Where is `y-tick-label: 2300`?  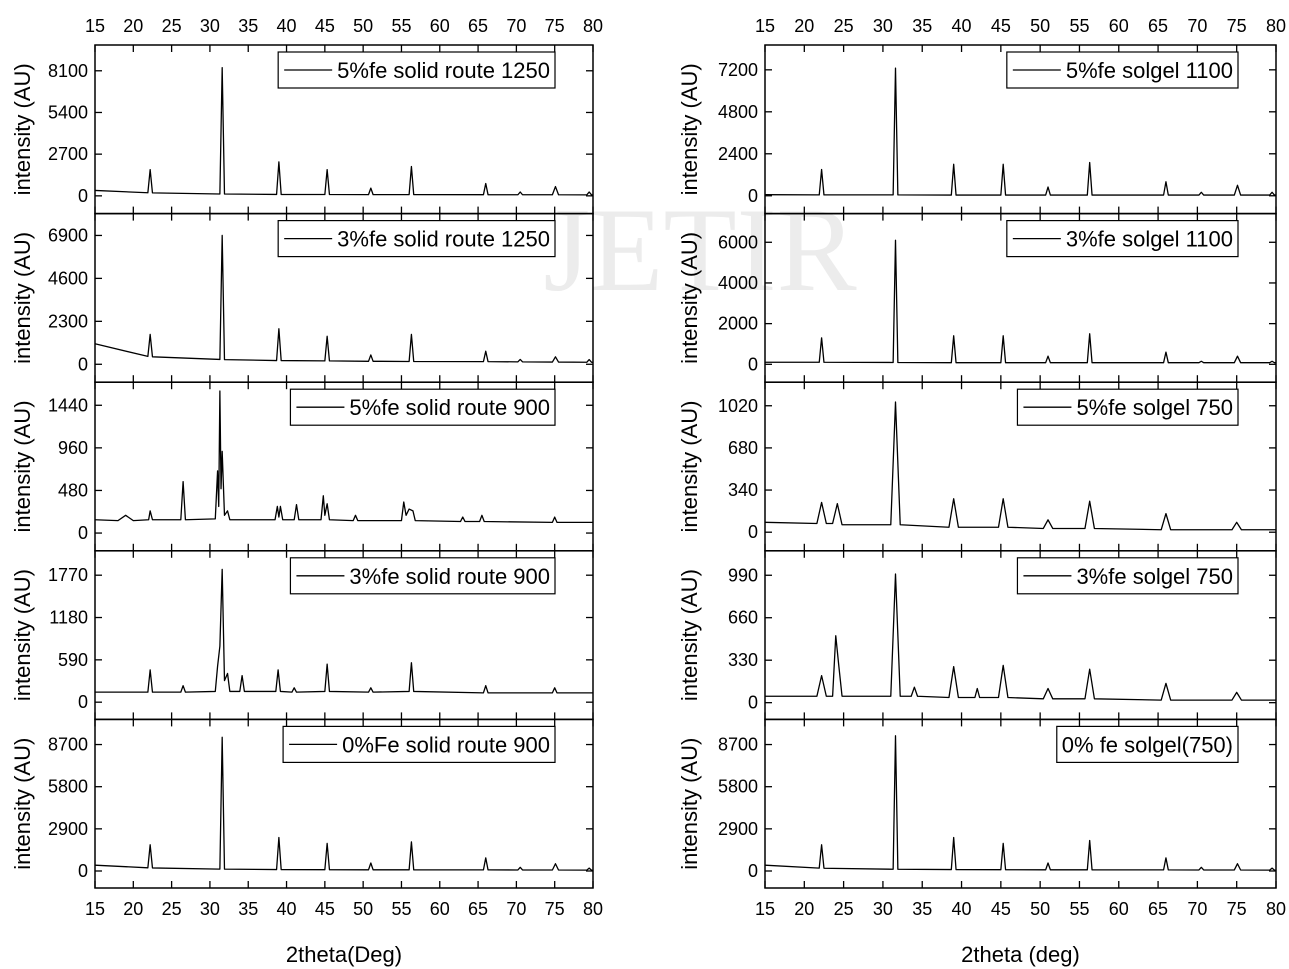
y-tick-label: 2300 is located at coordinates (68, 321).